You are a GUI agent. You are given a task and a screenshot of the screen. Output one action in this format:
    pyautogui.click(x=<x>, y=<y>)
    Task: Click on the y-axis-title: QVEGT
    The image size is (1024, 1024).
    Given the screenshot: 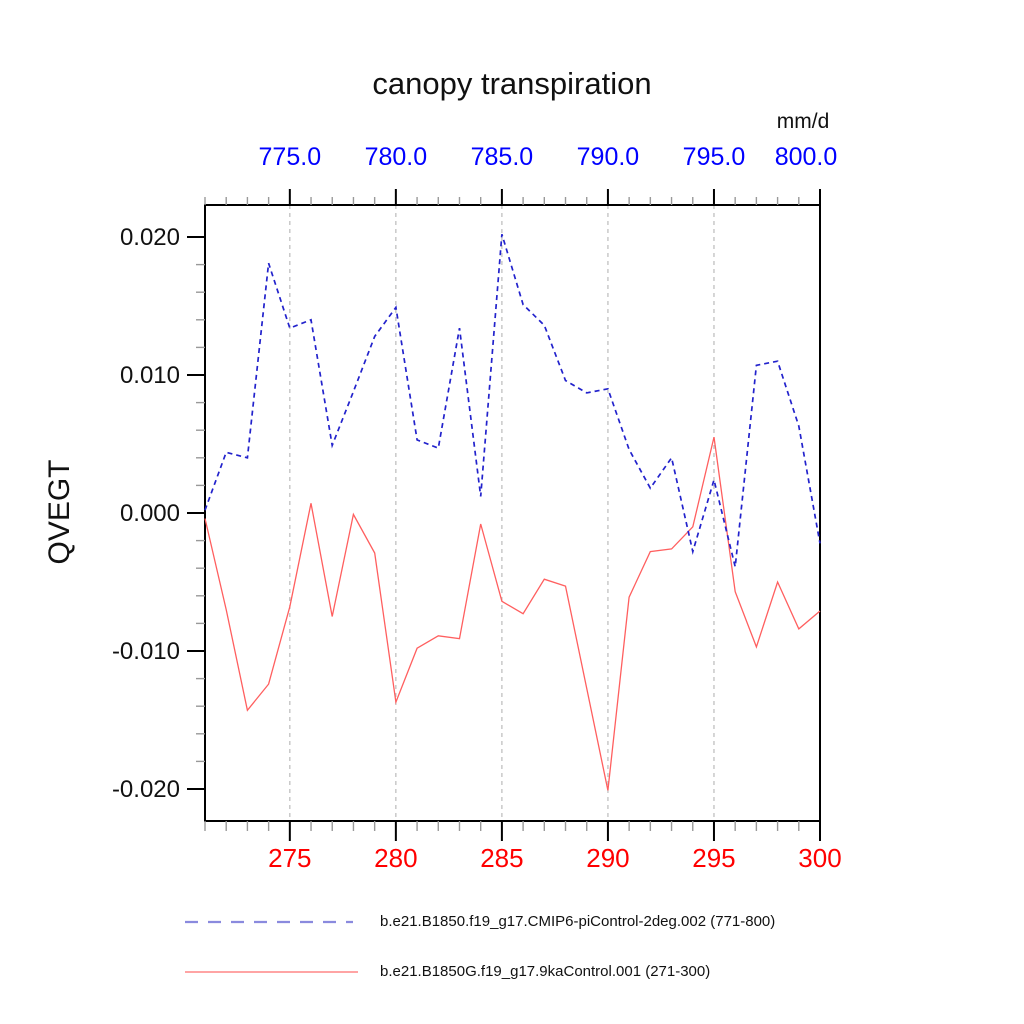 What is the action you would take?
    pyautogui.click(x=59, y=512)
    